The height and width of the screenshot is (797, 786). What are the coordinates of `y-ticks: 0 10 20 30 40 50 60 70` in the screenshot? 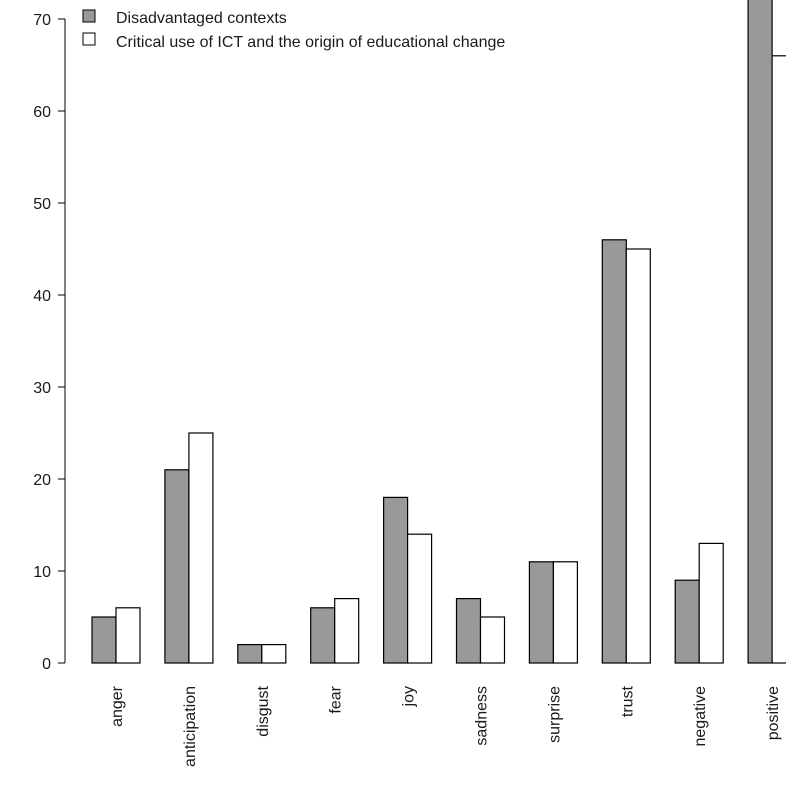 It's located at (49, 342).